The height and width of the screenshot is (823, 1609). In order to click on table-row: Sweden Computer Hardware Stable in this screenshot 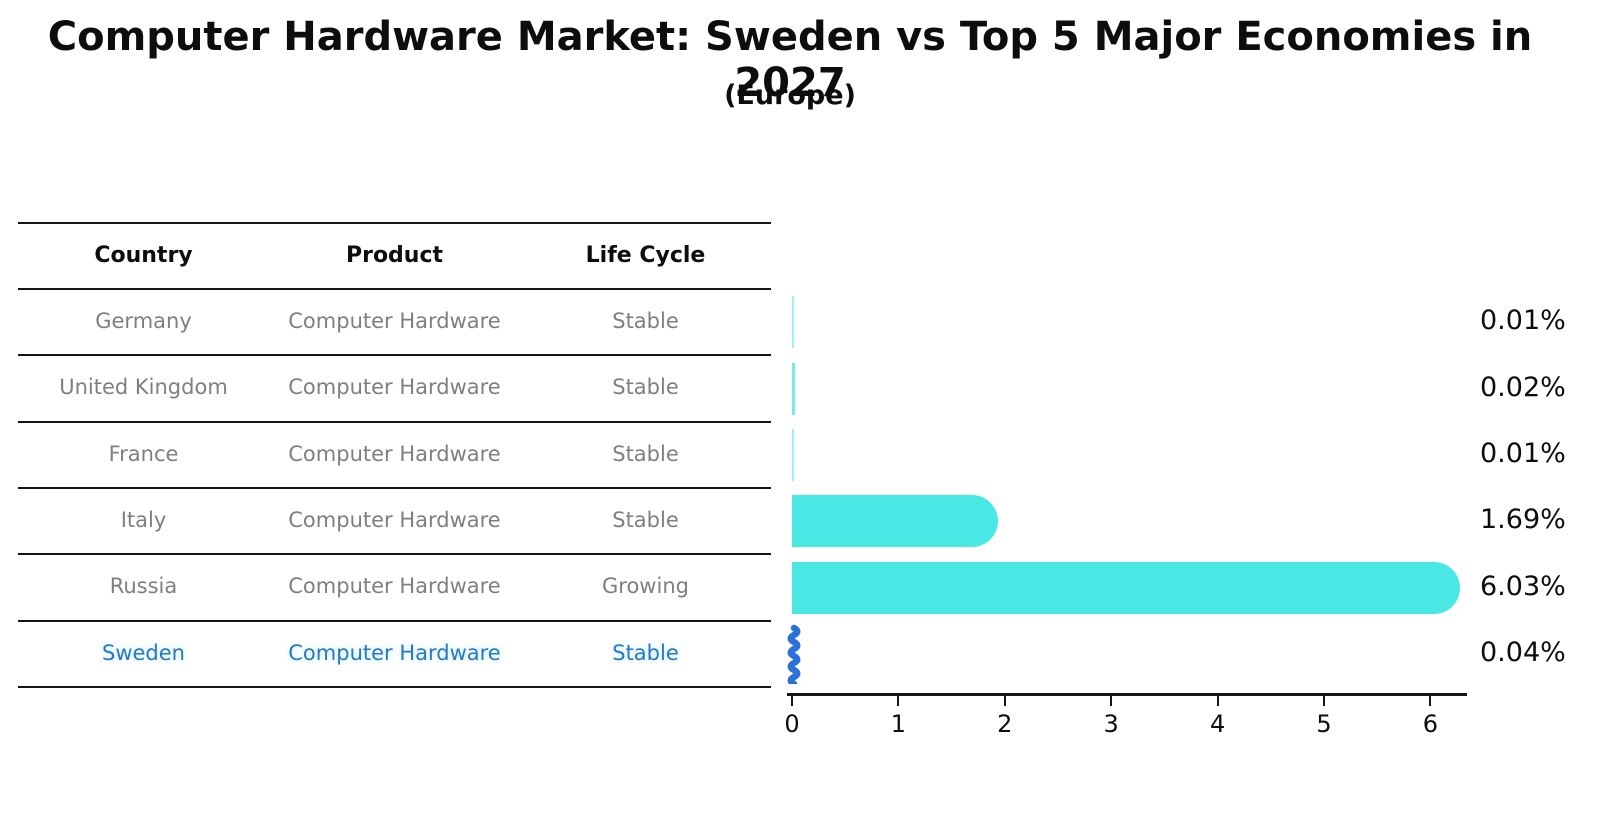, I will do `click(394, 653)`.